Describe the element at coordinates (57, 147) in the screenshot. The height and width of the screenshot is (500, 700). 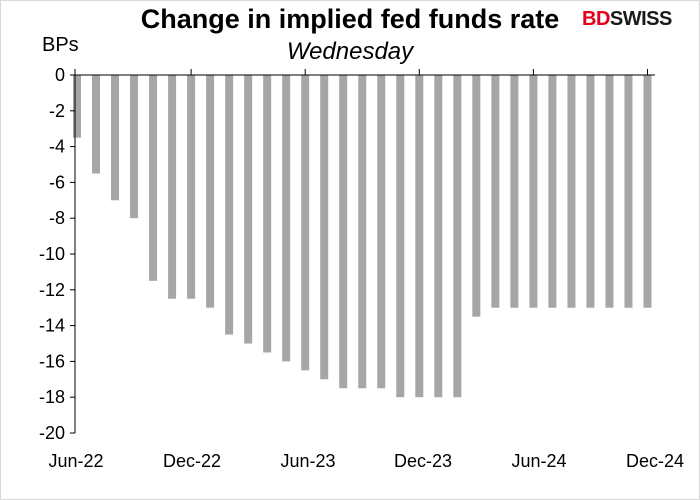
I see `y-tick-label: -4` at that location.